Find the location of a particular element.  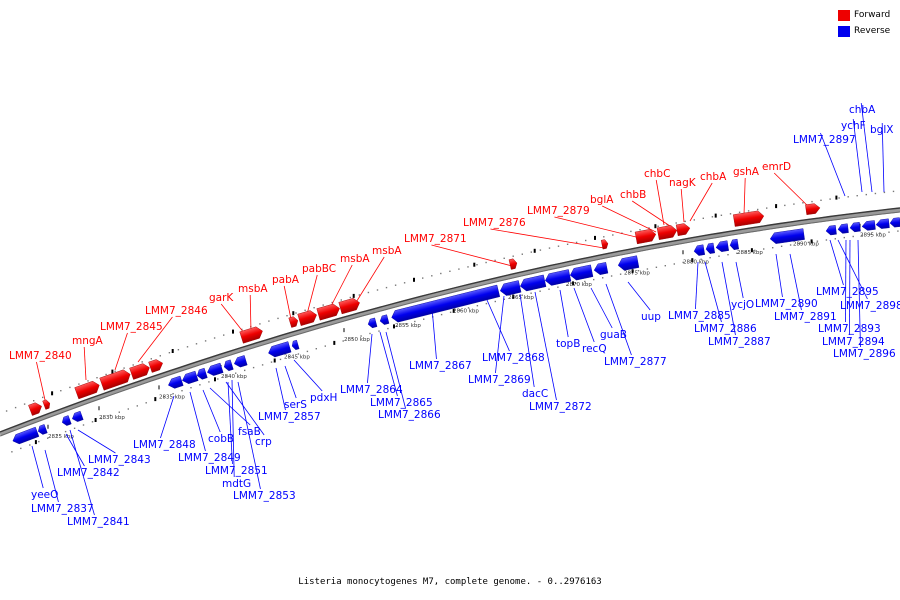

forward-gene-label: LMM7_2840 is located at coordinates (40, 356).